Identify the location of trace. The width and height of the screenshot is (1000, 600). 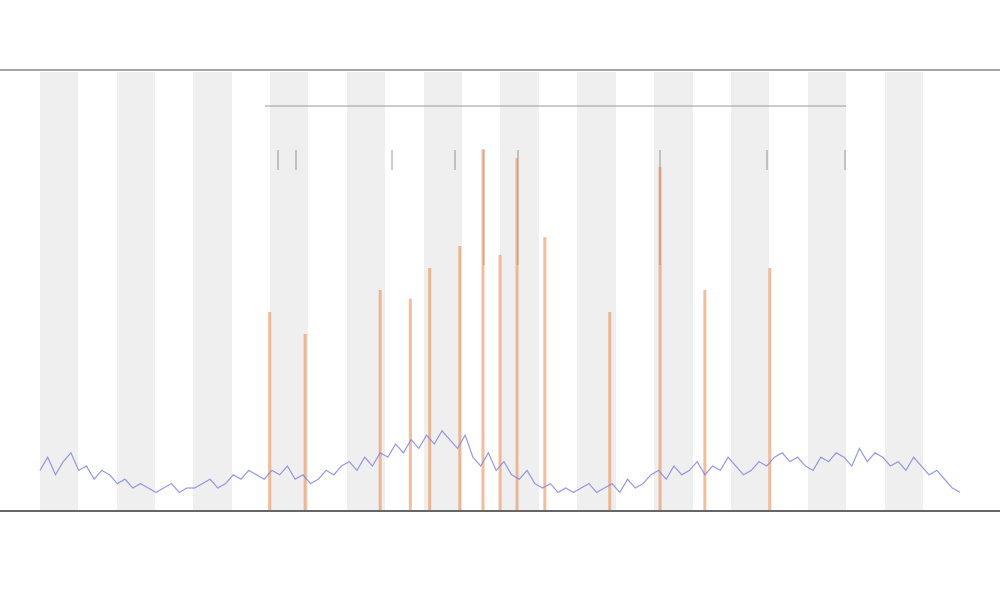
(500, 461).